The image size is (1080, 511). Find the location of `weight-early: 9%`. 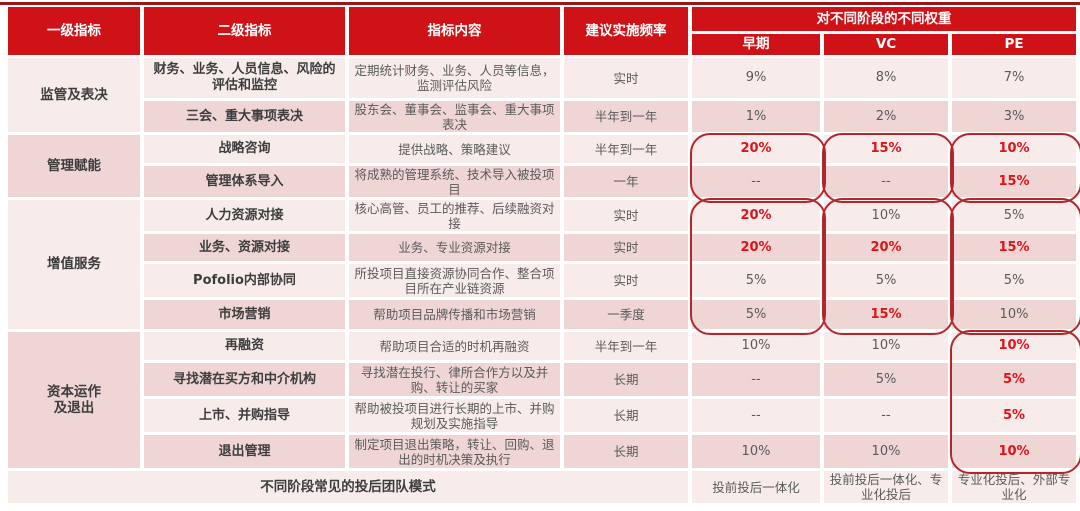

weight-early: 9% is located at coordinates (756, 78).